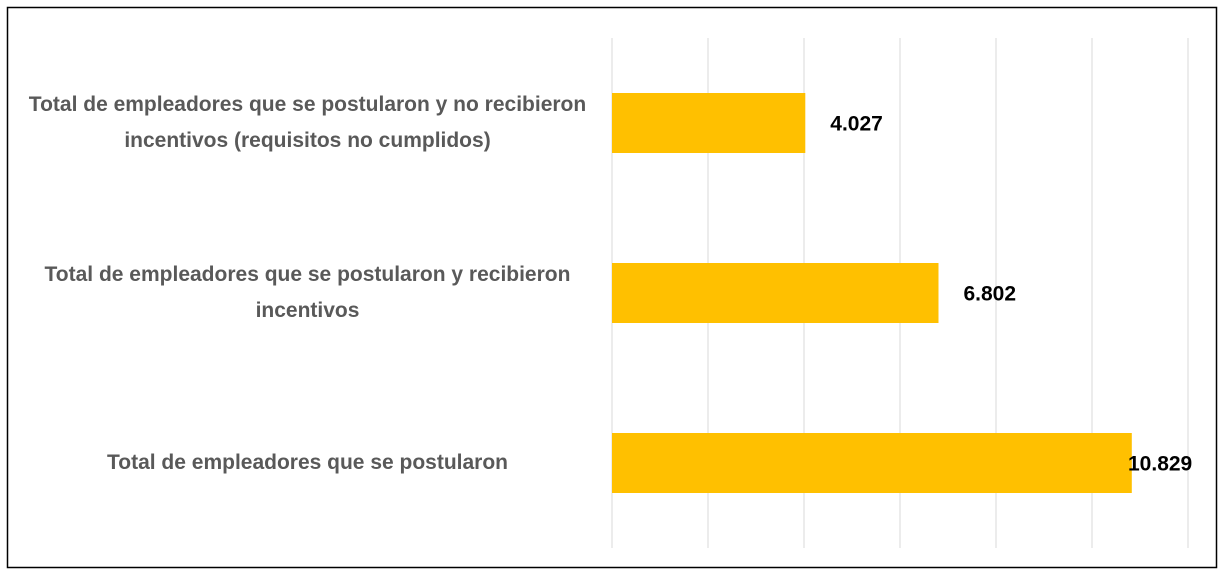 This screenshot has width=1224, height=575. Describe the element at coordinates (1160, 464) in the screenshot. I see `value-label: 10.829` at that location.